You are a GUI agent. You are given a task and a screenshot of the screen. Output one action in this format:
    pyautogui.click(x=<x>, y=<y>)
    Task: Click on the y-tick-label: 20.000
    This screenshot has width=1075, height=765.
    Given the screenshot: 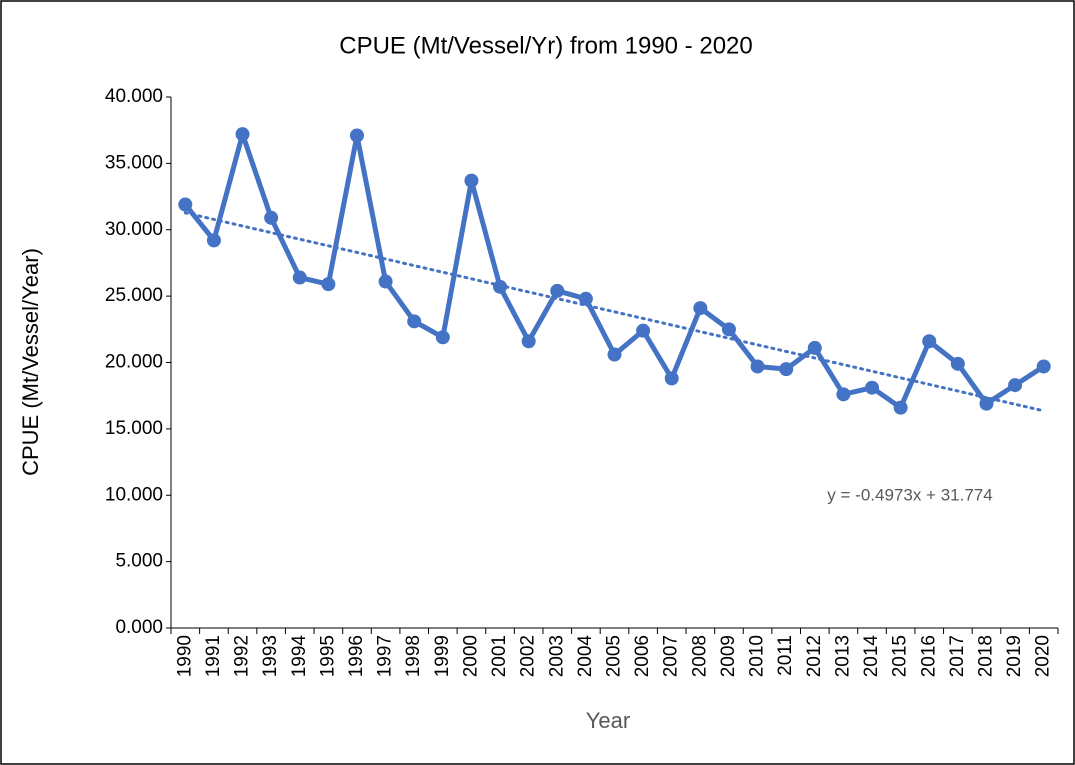 What is the action you would take?
    pyautogui.click(x=134, y=362)
    